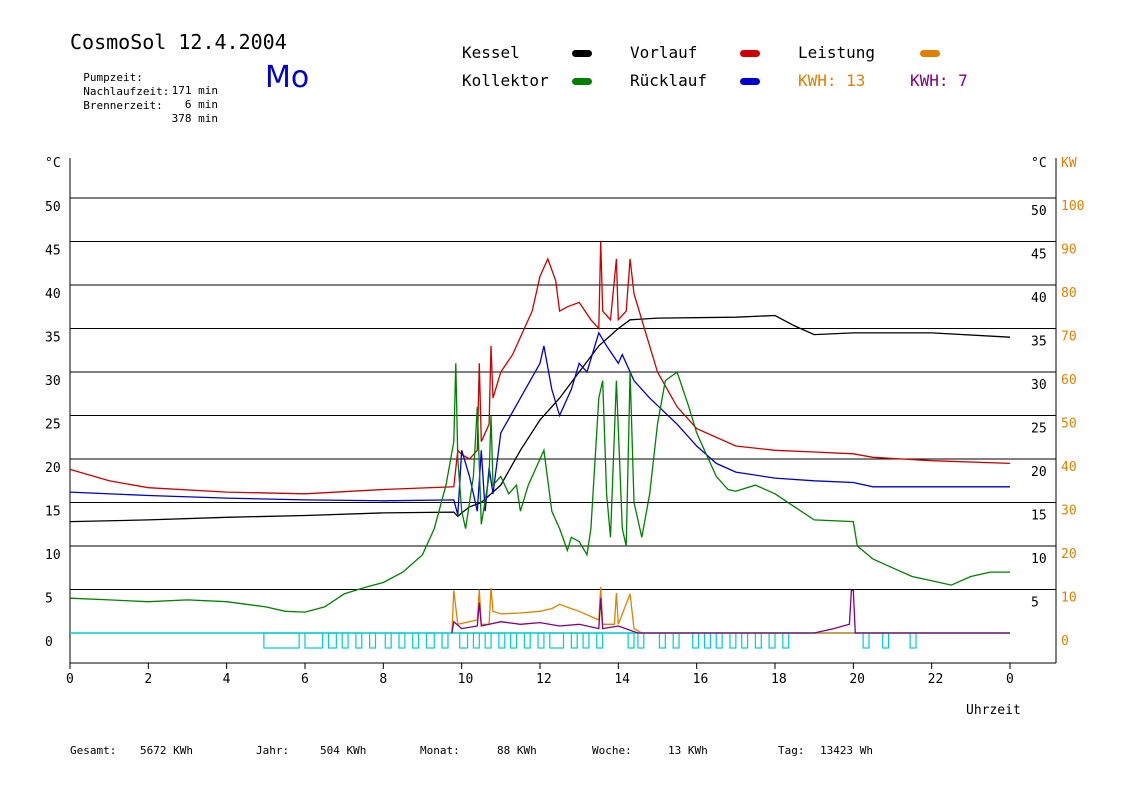 The width and height of the screenshot is (1148, 812). I want to click on y-tick-label-right-kw: 40, so click(1069, 467).